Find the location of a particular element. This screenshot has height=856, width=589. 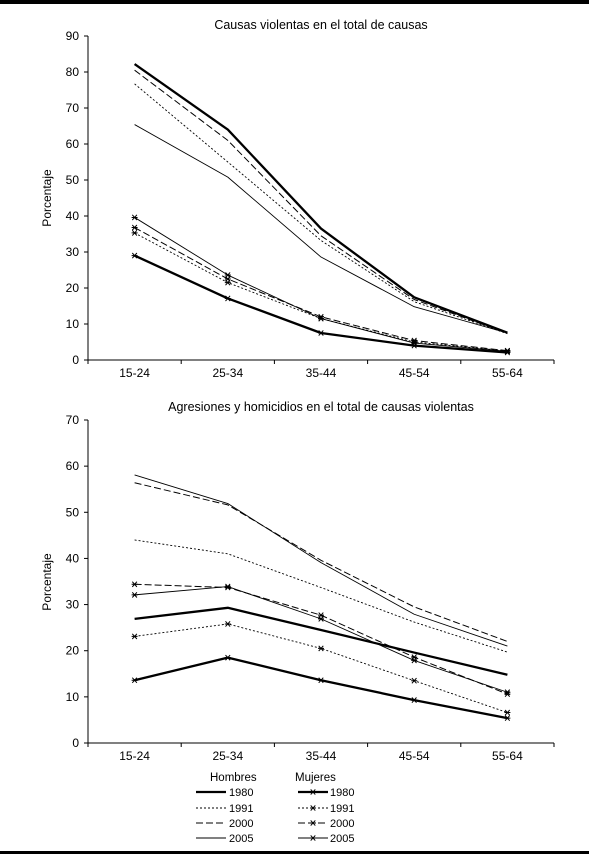

legend-label-mujeres: 1991 is located at coordinates (342, 809).